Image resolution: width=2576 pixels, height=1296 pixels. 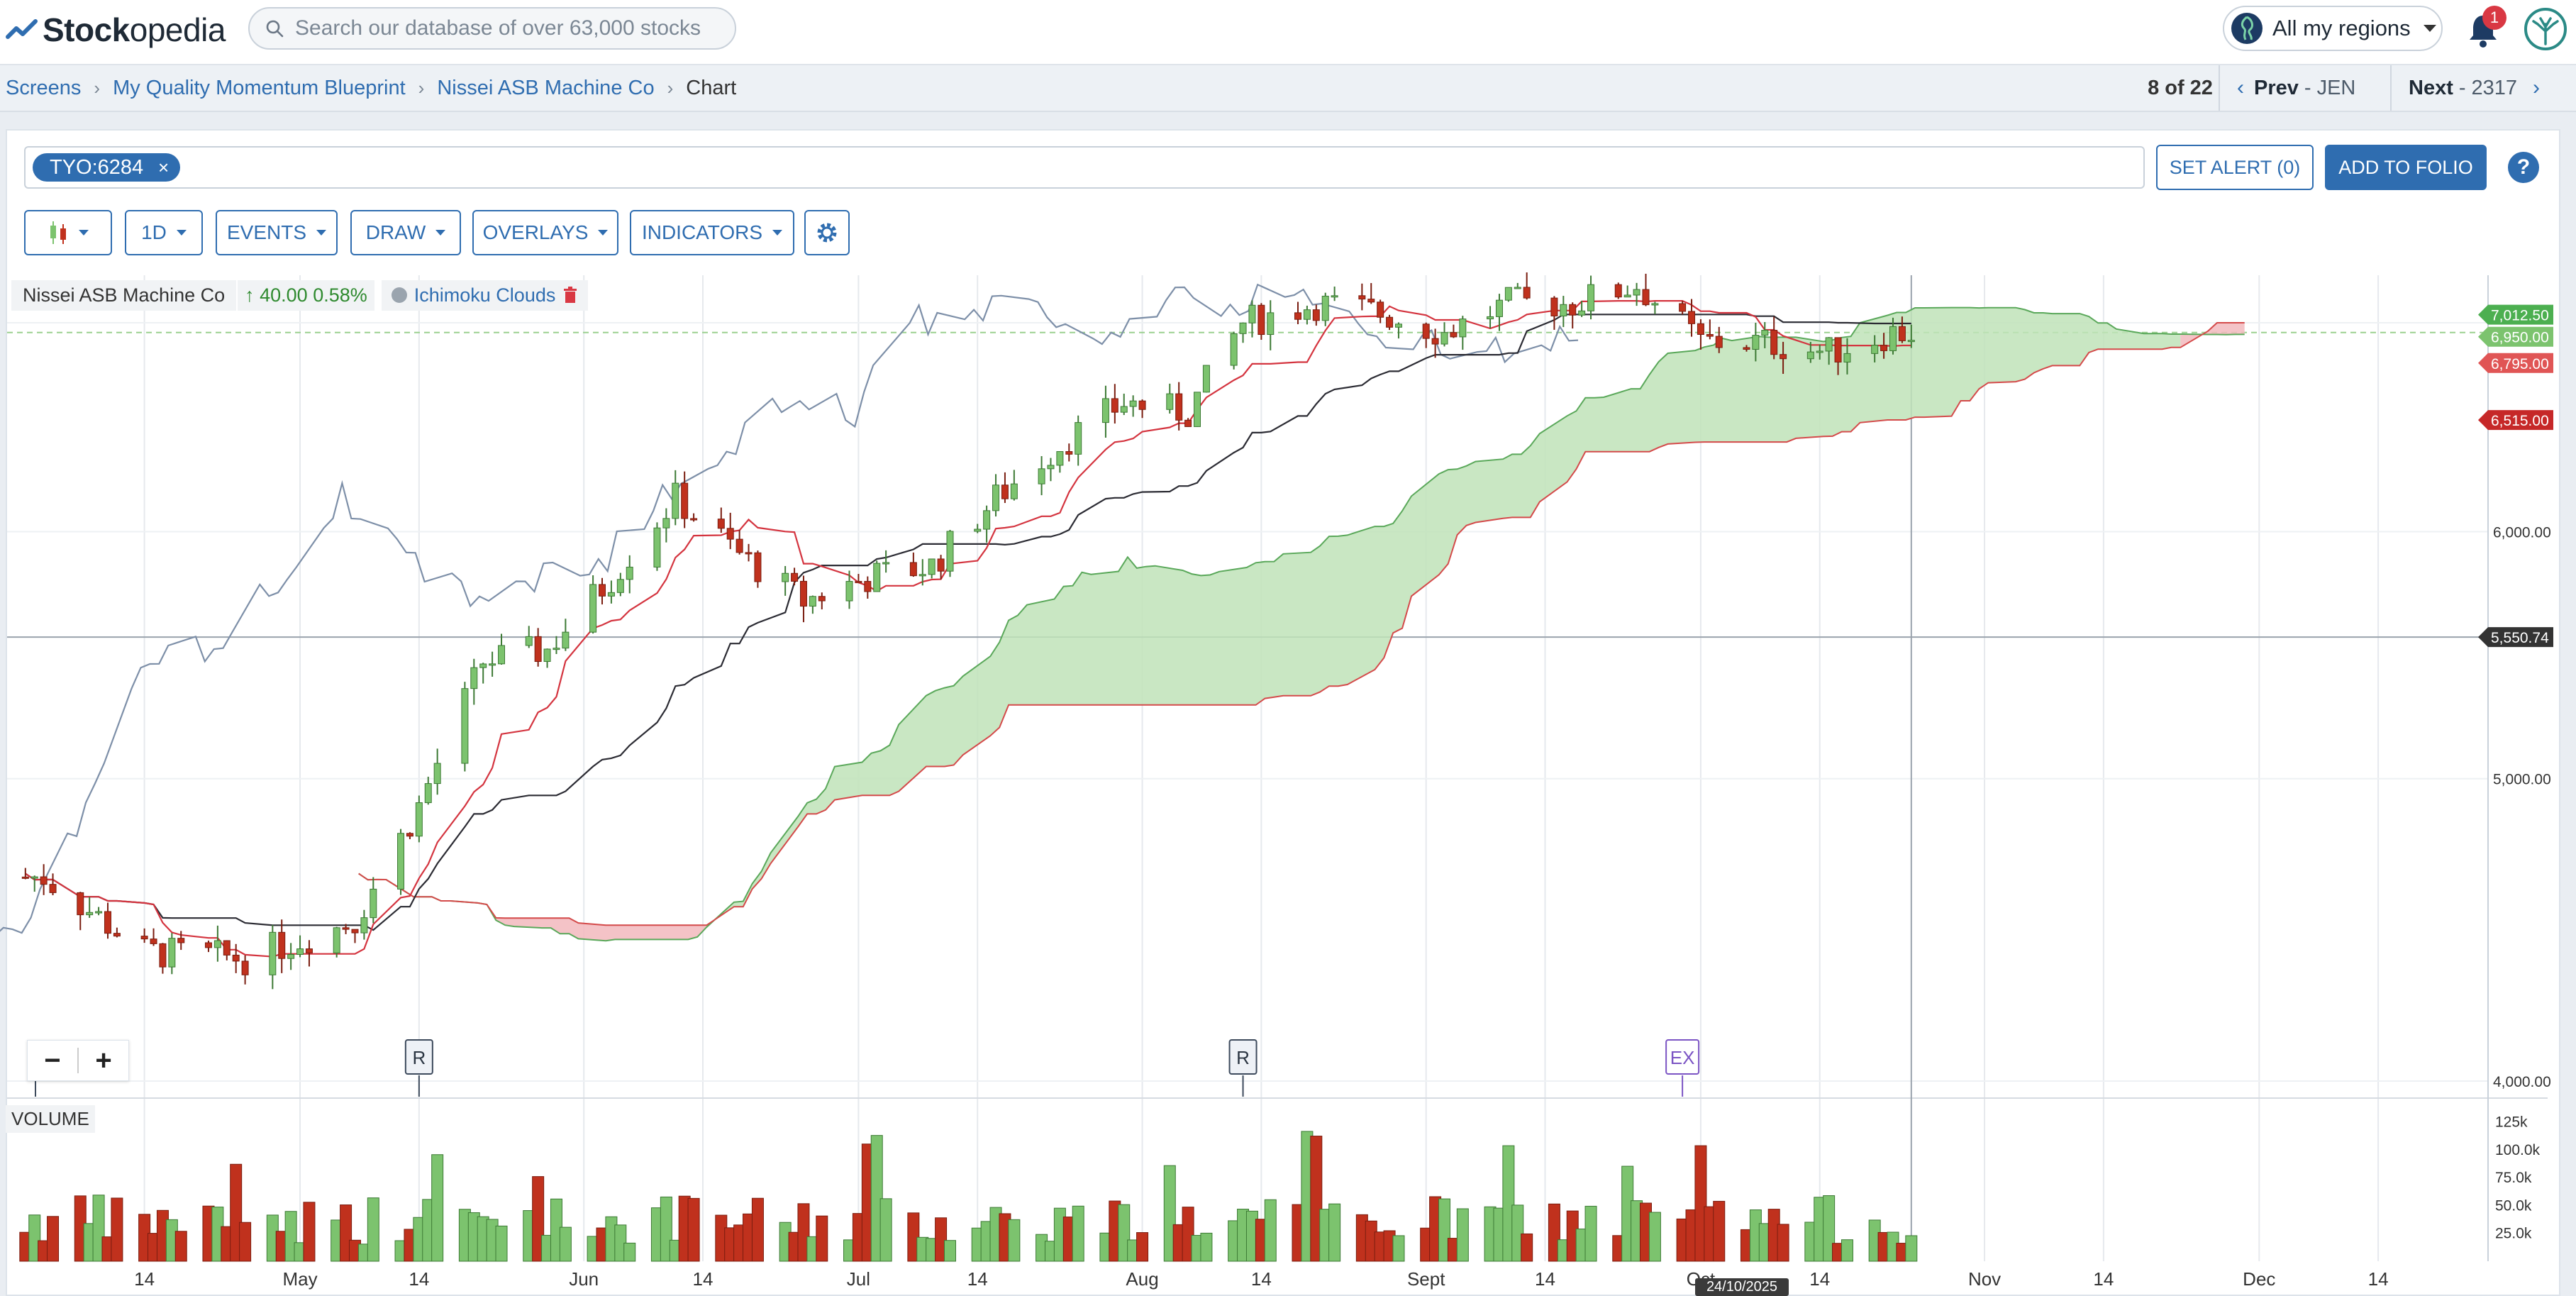 What do you see at coordinates (546, 88) in the screenshot?
I see `breadcrumb-company: Nissei ASB Machine Co` at bounding box center [546, 88].